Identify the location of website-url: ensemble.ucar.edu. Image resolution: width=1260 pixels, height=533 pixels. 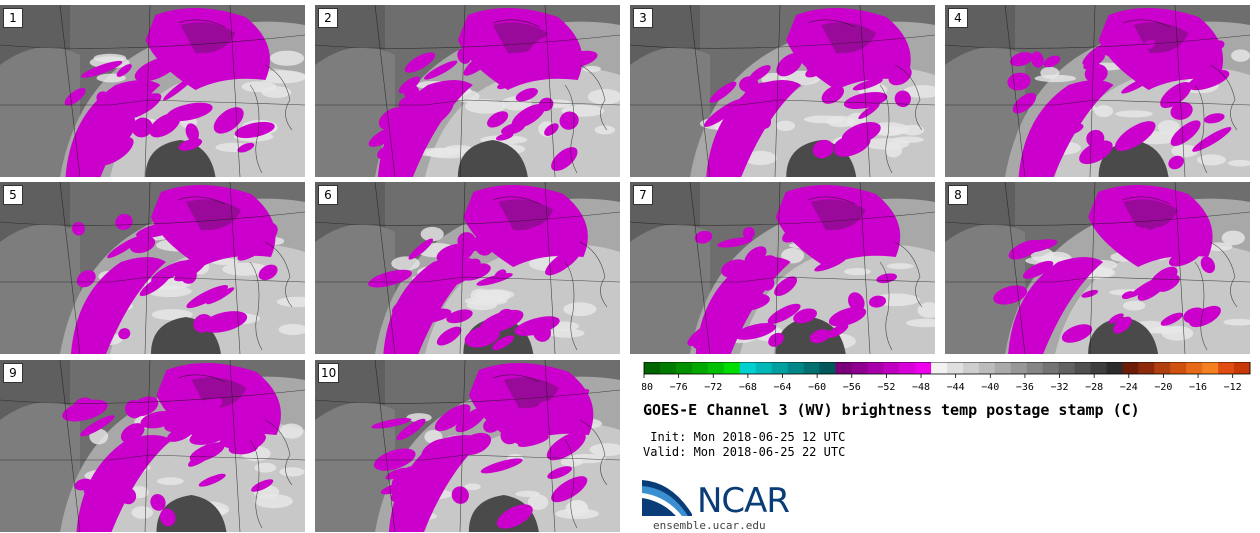
(709, 525).